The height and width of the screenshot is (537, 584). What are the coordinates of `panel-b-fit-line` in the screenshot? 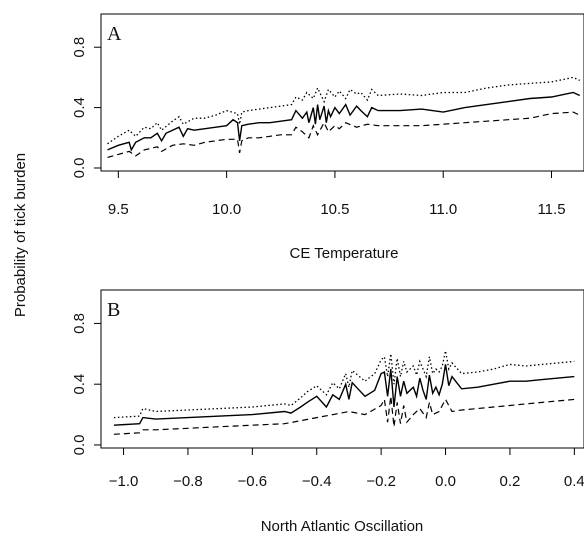 It's located at (344, 395).